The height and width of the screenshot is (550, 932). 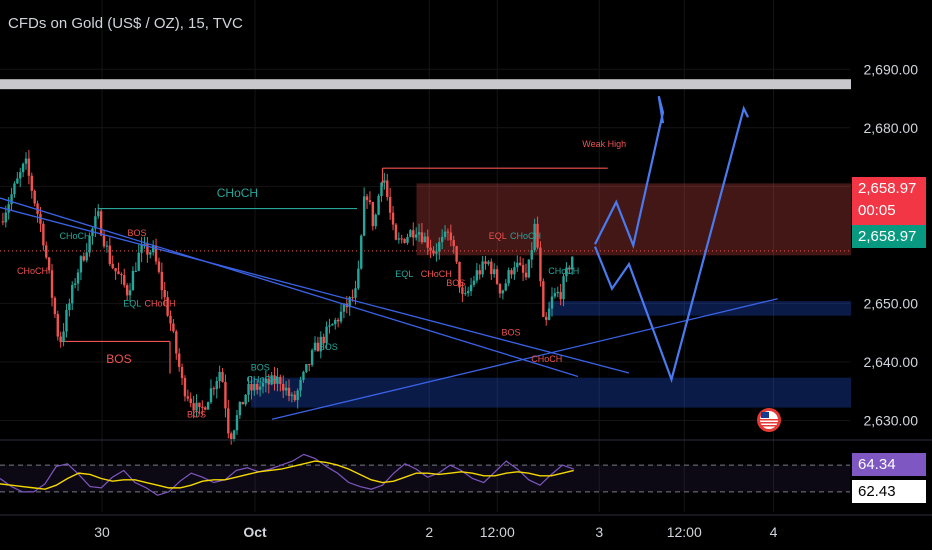 What do you see at coordinates (671, 244) in the screenshot?
I see `projection-arrow` at bounding box center [671, 244].